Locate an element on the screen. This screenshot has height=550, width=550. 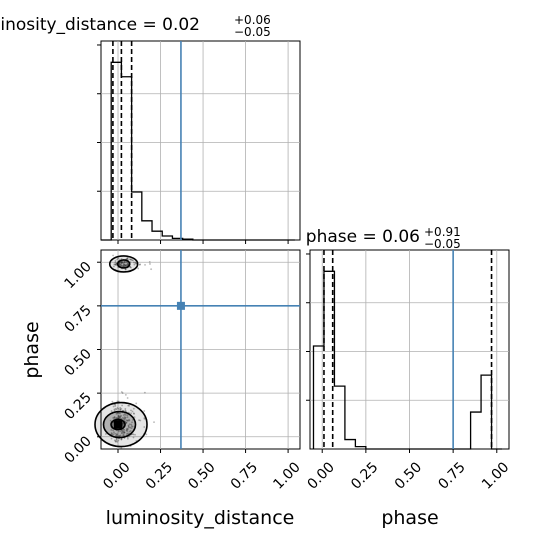
y-tick-label: 1.00 is located at coordinates (77, 275).